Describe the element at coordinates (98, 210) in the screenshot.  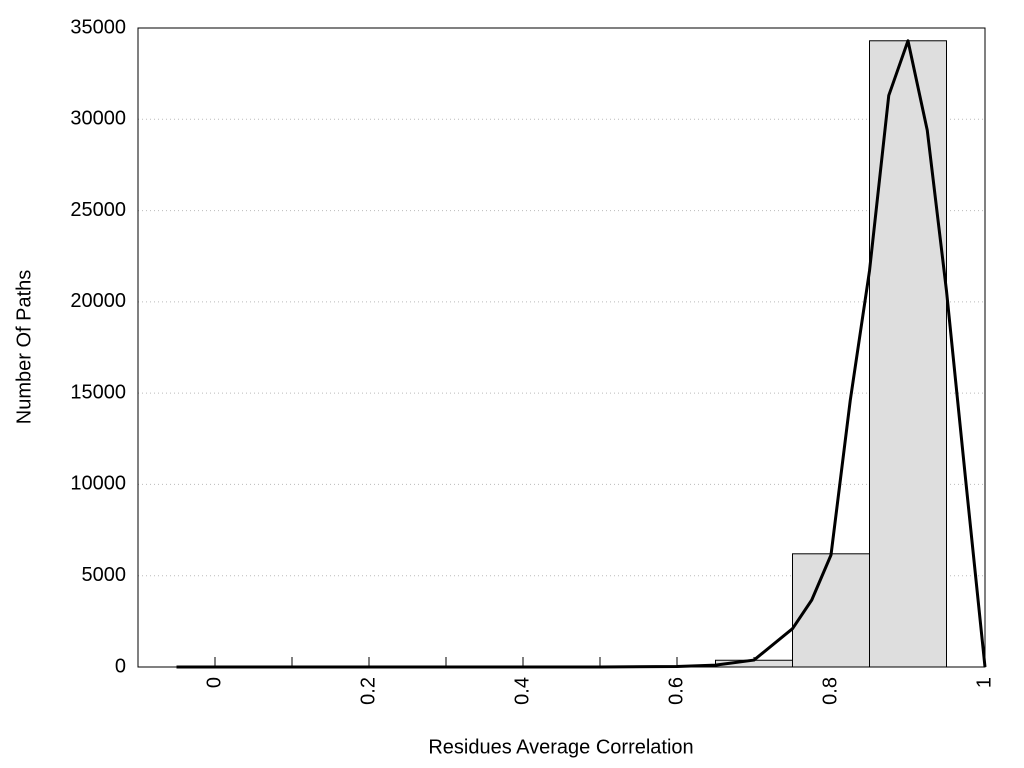
I see `y-tick-label: 25000` at that location.